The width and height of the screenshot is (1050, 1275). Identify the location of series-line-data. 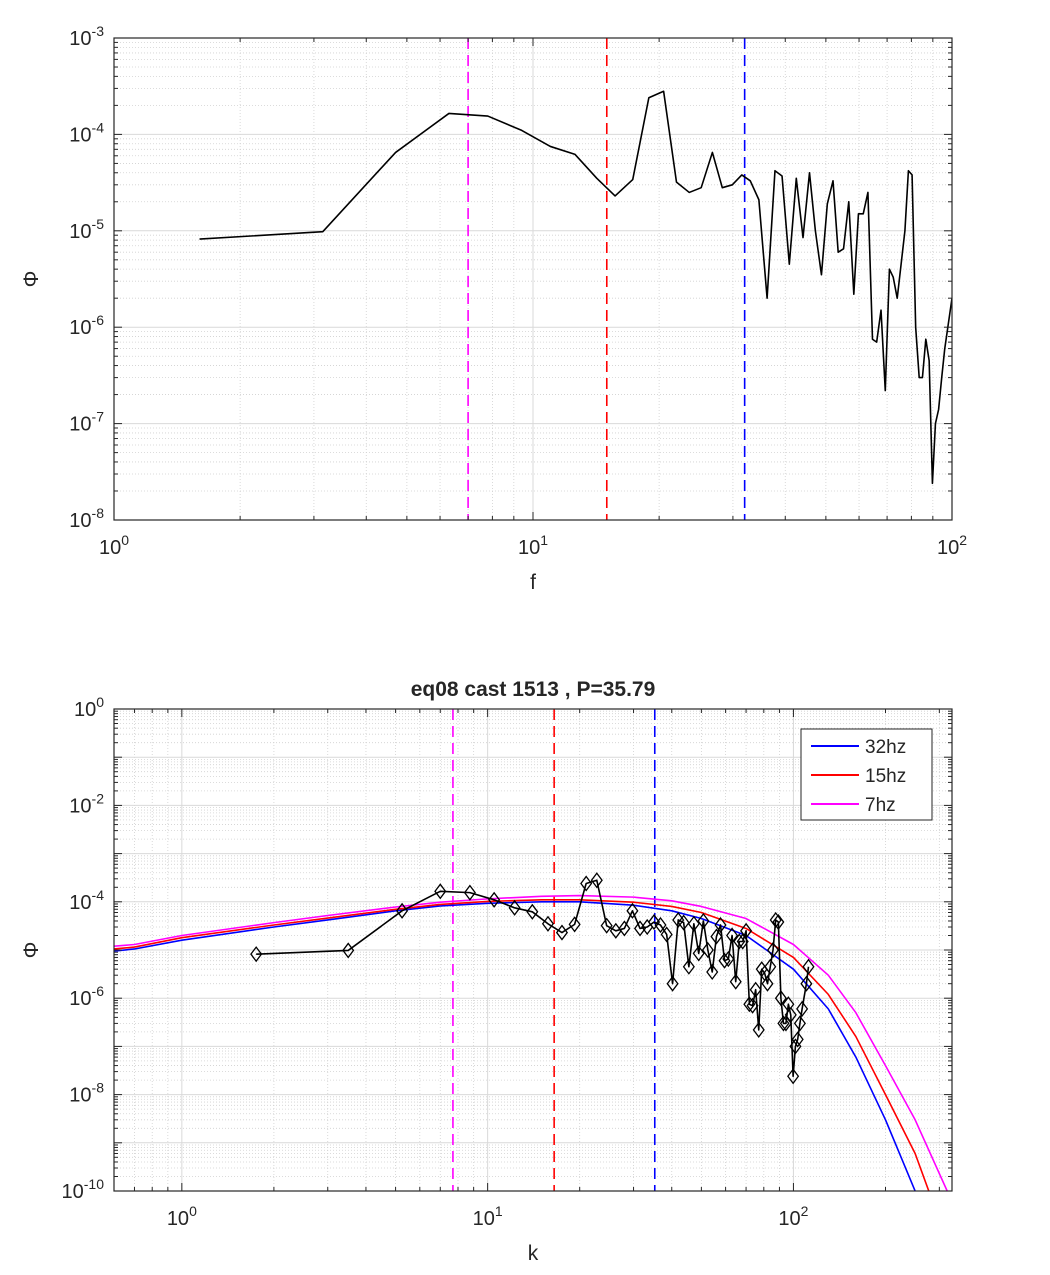
(533, 978).